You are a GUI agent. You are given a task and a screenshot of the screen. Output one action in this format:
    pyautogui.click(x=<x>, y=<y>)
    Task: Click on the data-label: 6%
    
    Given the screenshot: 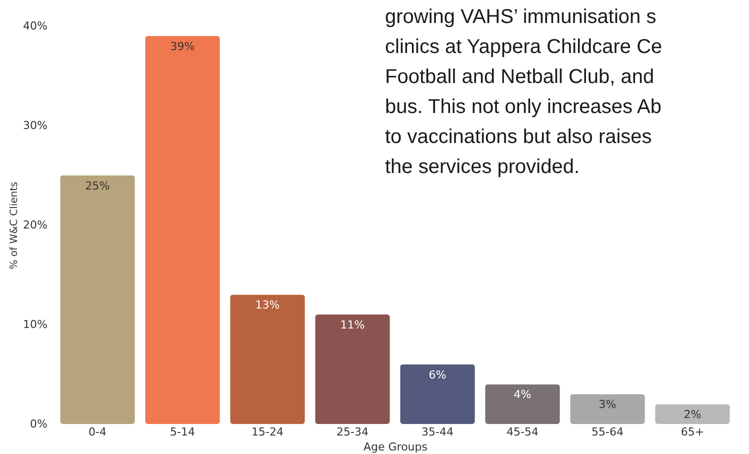 What is the action you would take?
    pyautogui.click(x=437, y=375)
    